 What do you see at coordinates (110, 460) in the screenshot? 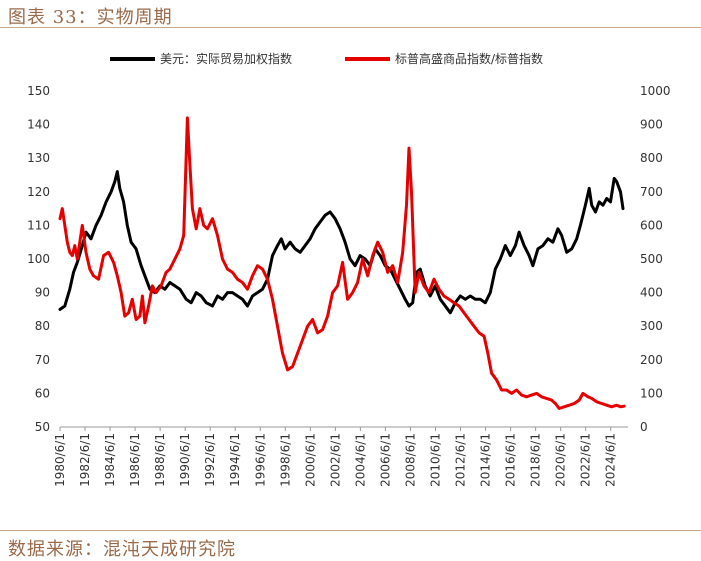
I see `x-tick-label: 1984/6/1` at bounding box center [110, 460].